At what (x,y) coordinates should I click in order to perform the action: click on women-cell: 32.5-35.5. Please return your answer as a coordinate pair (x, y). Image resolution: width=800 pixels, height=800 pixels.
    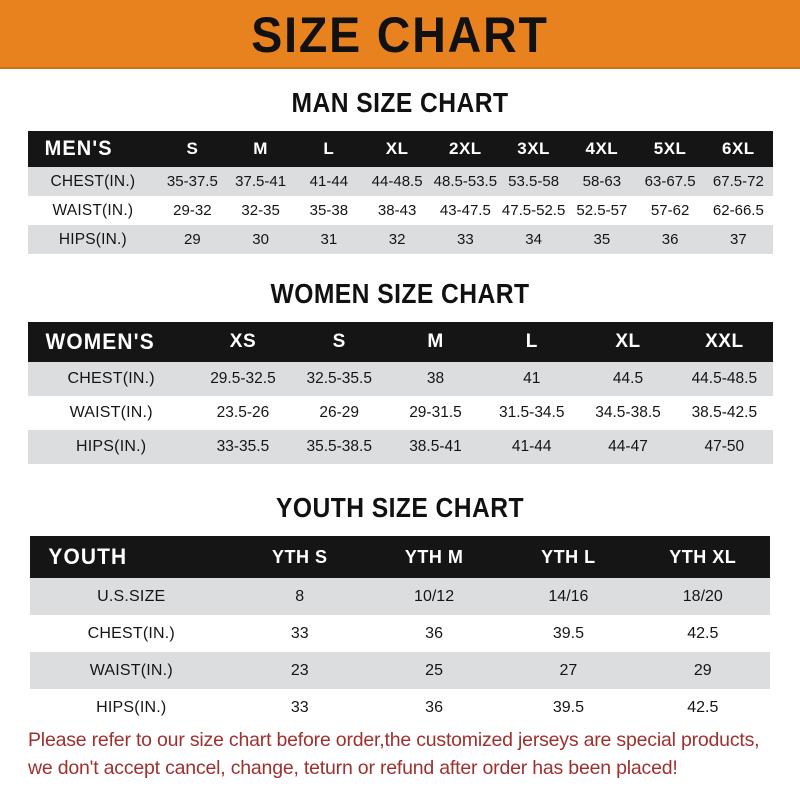
    Looking at the image, I should click on (339, 378).